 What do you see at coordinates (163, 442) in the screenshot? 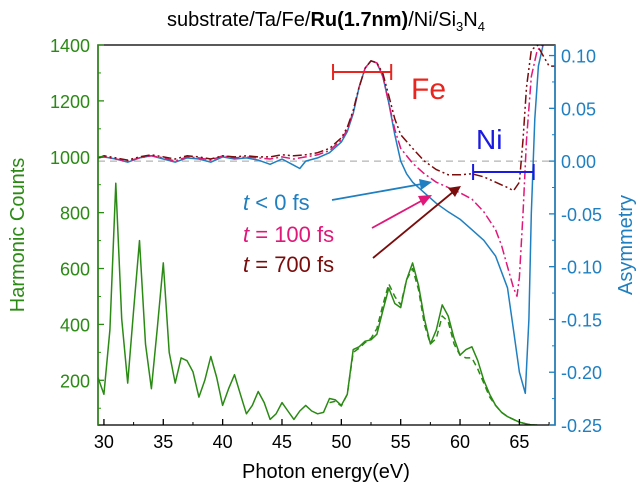
I see `x-tick-label: 35` at bounding box center [163, 442].